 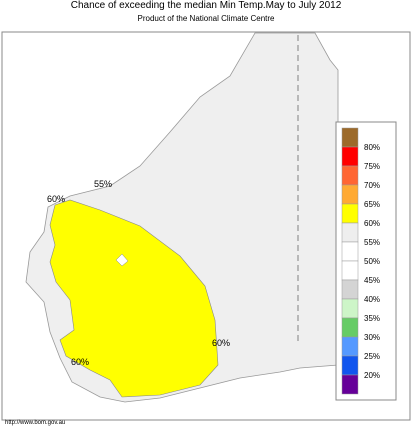 What do you see at coordinates (122, 260) in the screenshot?
I see `white-patch` at bounding box center [122, 260].